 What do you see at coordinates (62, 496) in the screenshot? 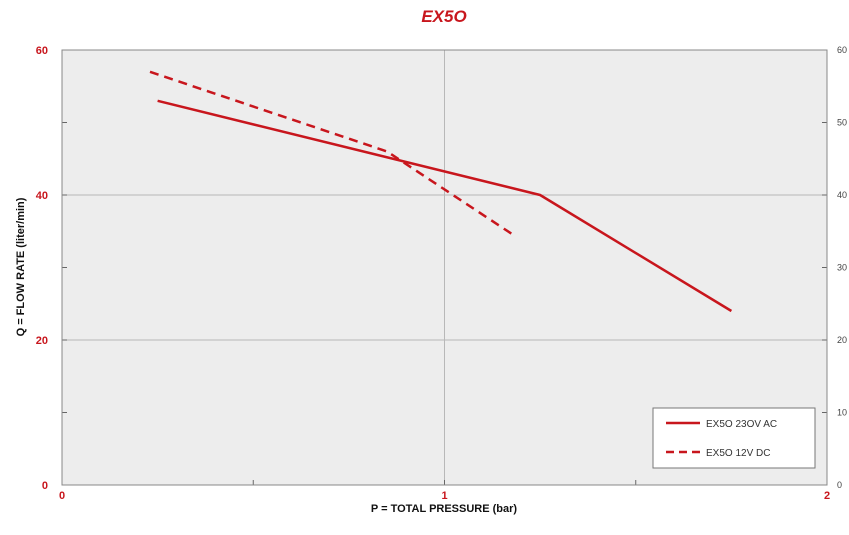
I see `x-tick-label: 0` at bounding box center [62, 496].